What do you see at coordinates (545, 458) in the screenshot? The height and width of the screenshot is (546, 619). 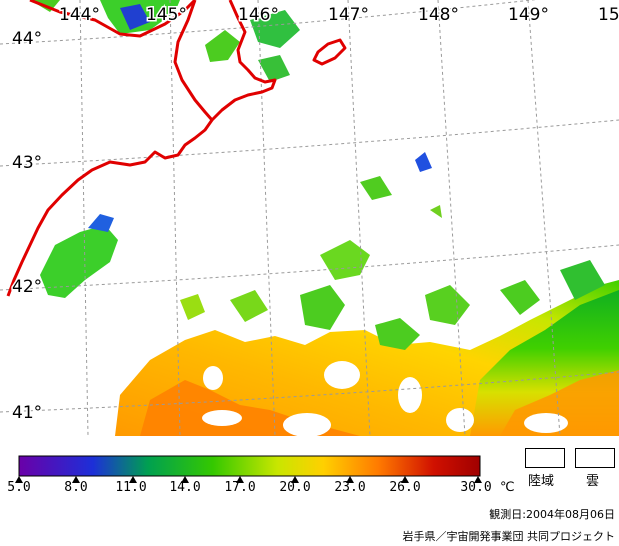 I see `land-key-swatch` at bounding box center [545, 458].